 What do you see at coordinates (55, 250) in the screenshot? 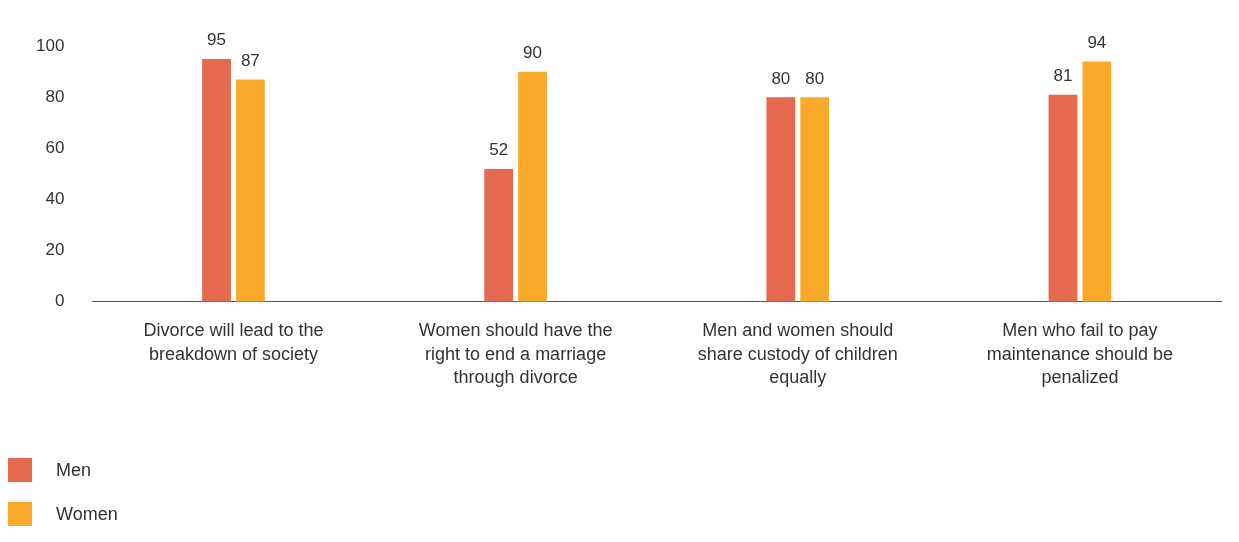
I see `y-tick-label: 20` at bounding box center [55, 250].